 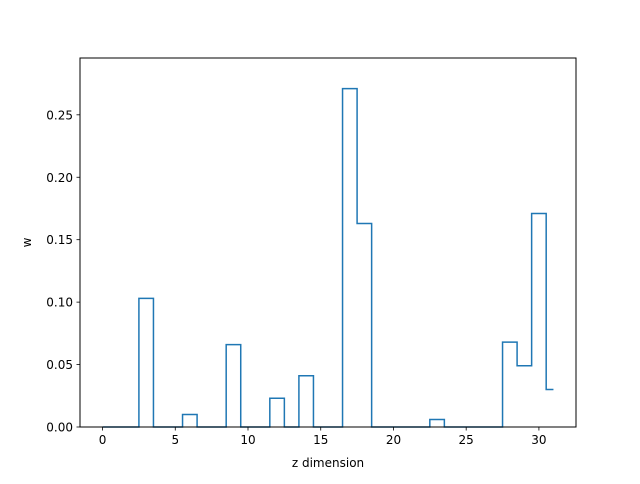 I want to click on x-tick-label: 30, so click(x=538, y=440).